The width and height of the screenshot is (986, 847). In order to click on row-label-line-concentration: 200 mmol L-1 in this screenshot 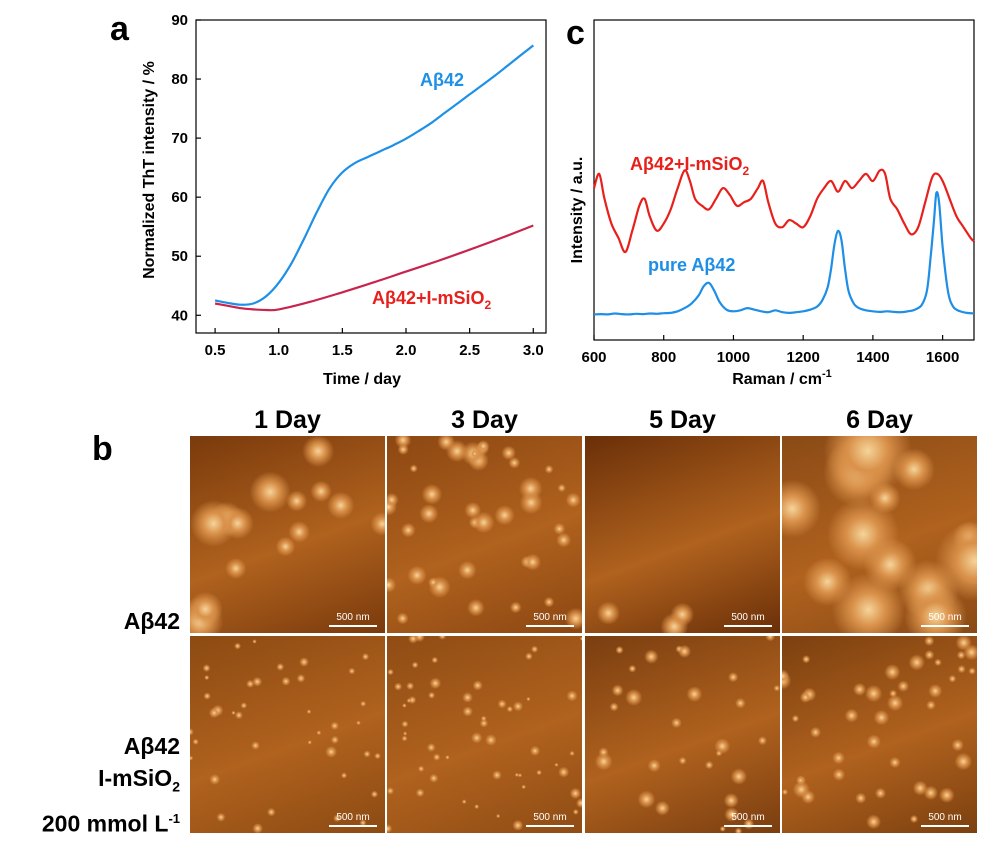, I will do `click(110, 823)`.